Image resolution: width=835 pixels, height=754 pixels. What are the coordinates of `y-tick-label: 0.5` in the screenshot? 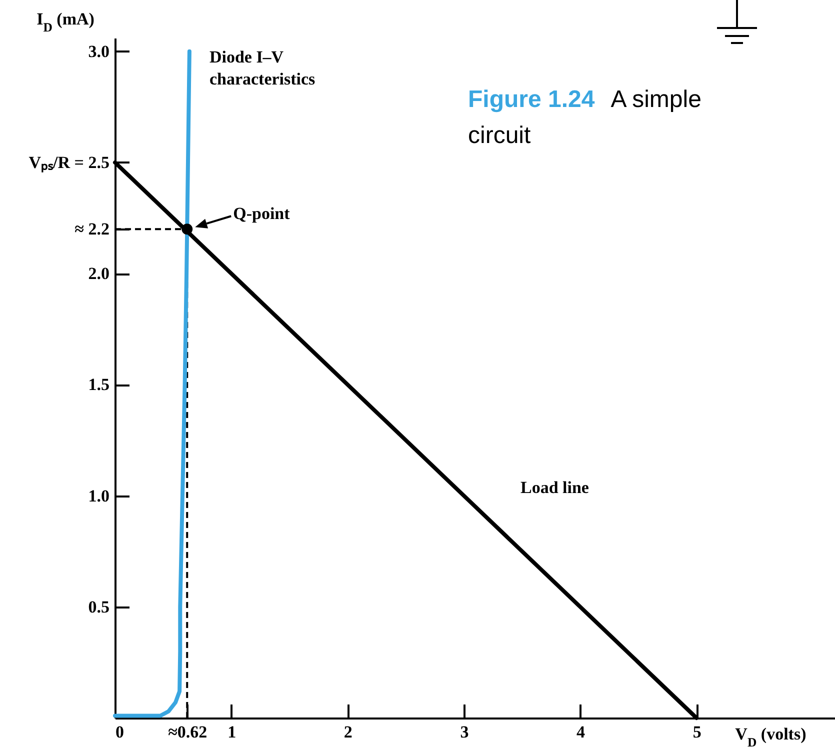 It's located at (99, 606).